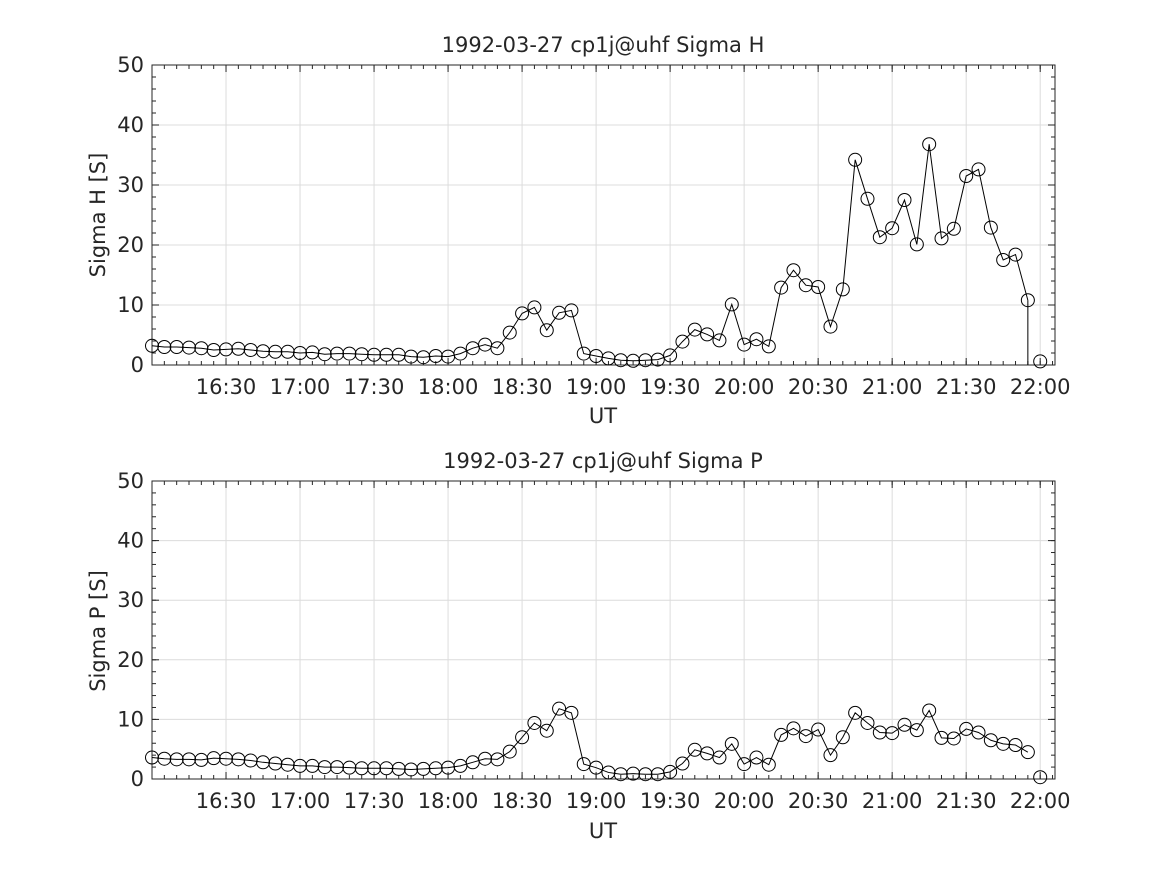 The height and width of the screenshot is (875, 1167). I want to click on sigma-h-xlabel: UT, so click(603, 416).